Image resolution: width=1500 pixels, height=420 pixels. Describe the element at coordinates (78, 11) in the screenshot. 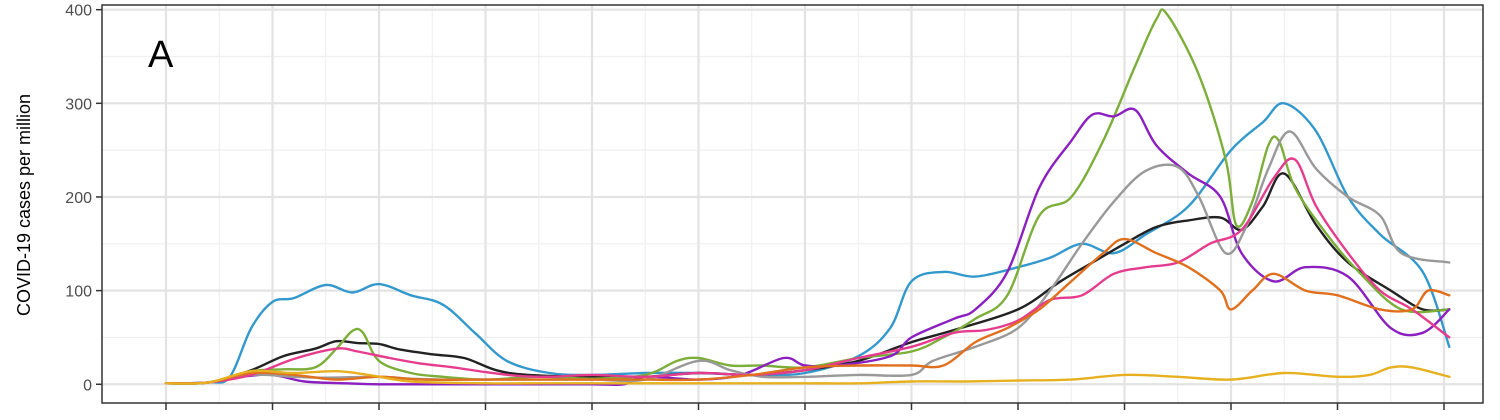

I see `y-tick-label: 400` at that location.